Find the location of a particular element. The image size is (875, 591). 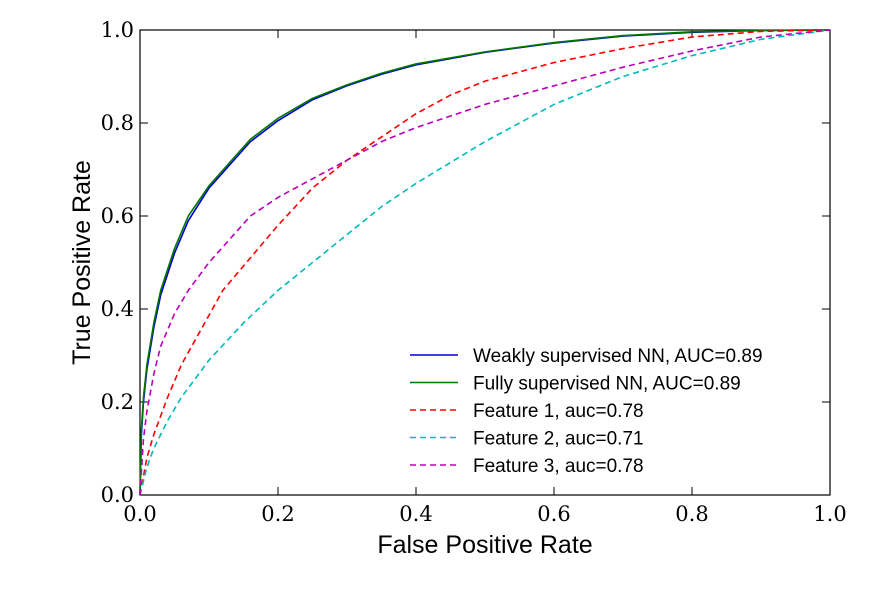

y-tick-label: 0.8 is located at coordinates (117, 123).